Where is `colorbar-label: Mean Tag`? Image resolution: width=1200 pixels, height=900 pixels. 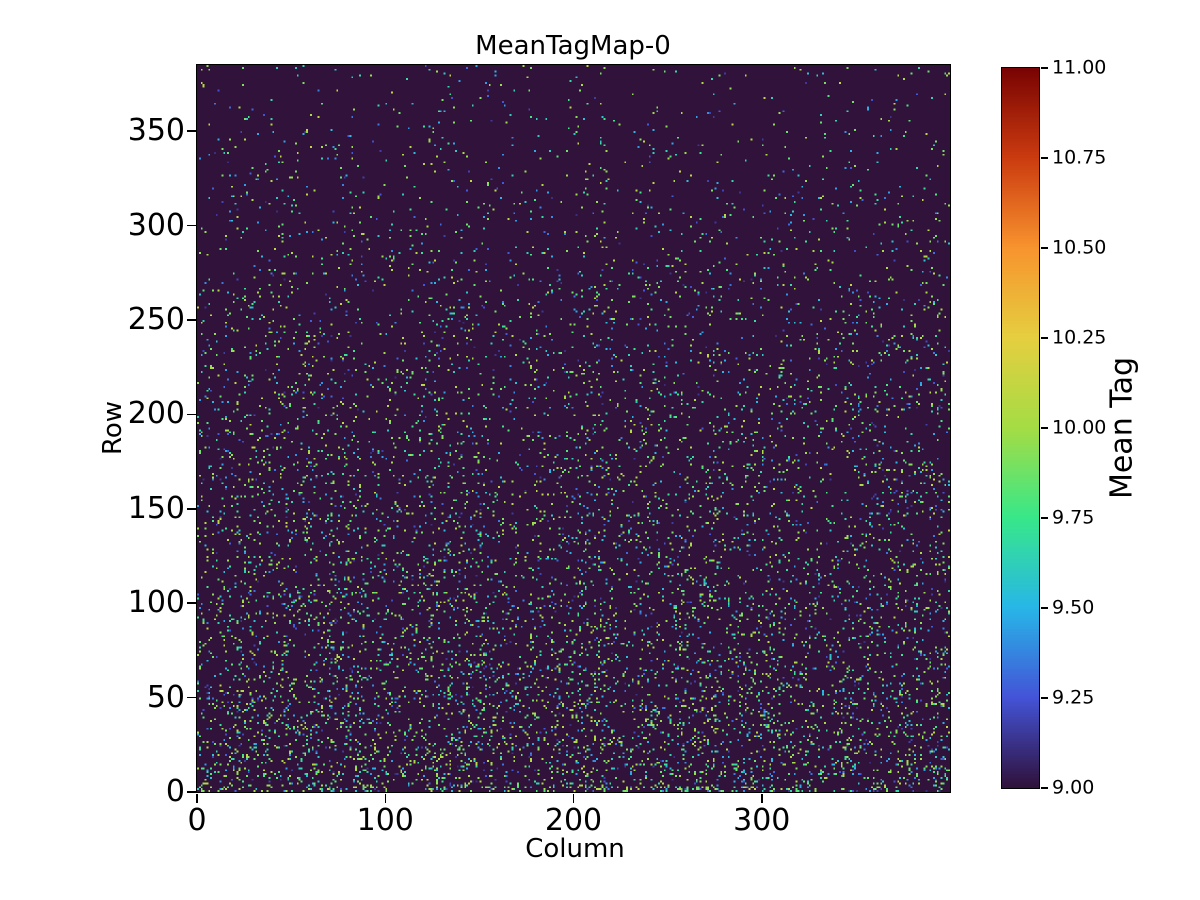
colorbar-label: Mean Tag is located at coordinates (1122, 428).